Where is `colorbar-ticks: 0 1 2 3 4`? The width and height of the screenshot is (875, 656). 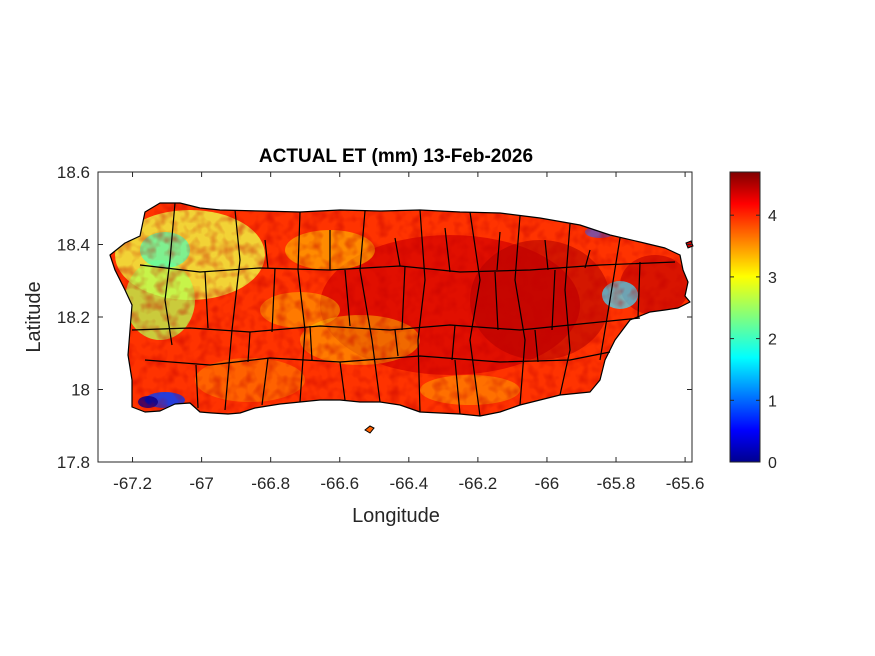 colorbar-ticks: 0 1 2 3 4 is located at coordinates (753, 340).